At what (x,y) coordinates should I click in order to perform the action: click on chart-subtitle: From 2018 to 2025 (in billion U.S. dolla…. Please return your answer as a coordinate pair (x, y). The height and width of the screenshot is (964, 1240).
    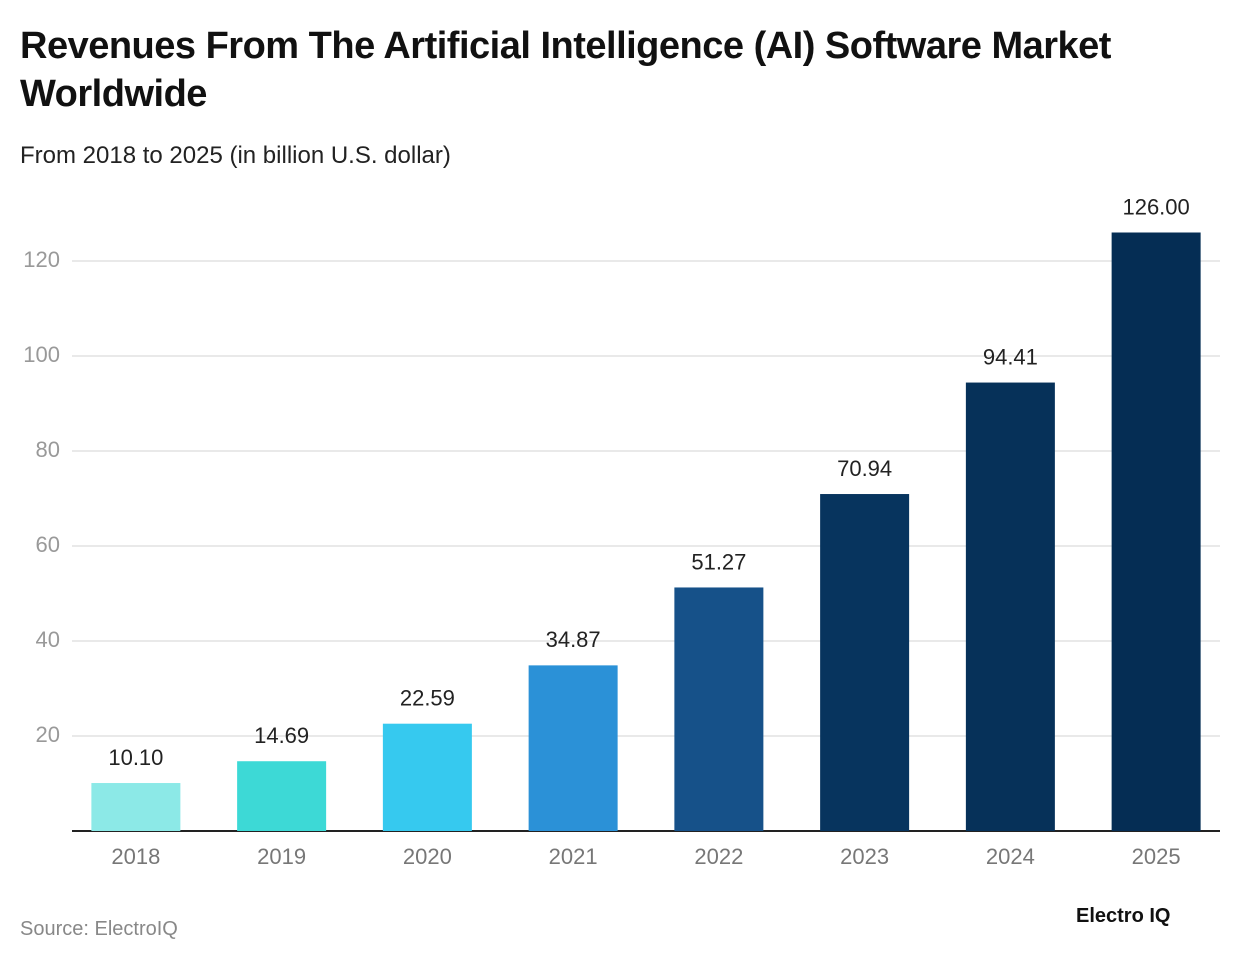
    Looking at the image, I should click on (235, 155).